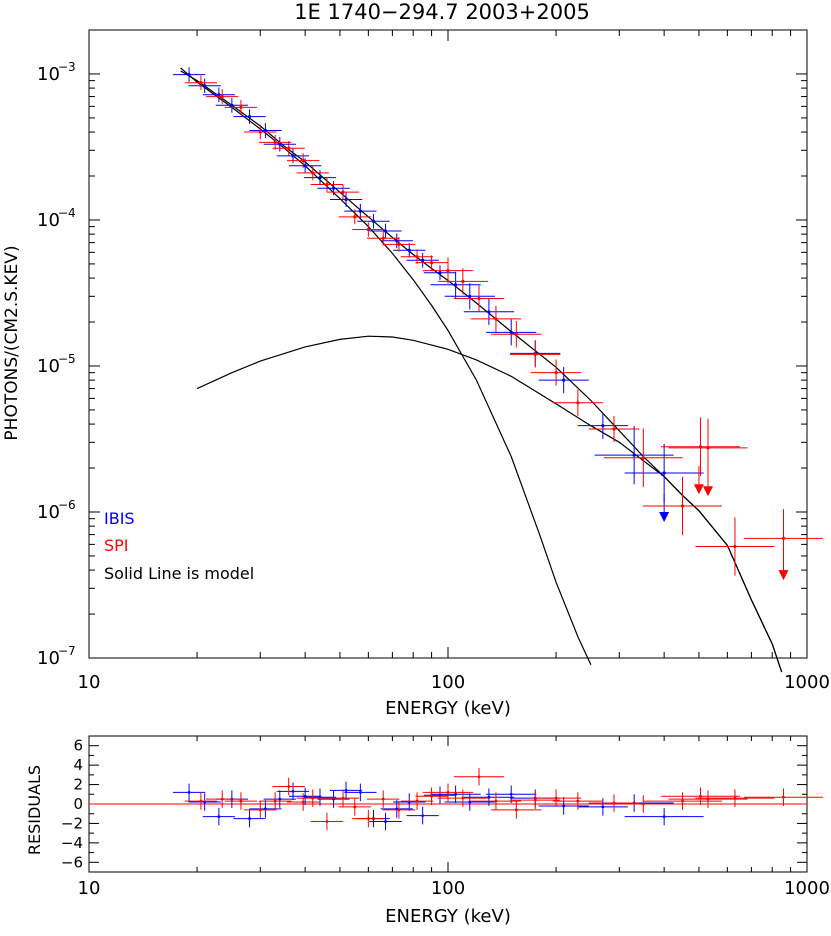  Describe the element at coordinates (448, 916) in the screenshot. I see `residuals-x-axis-label: ENERGY (keV)` at that location.